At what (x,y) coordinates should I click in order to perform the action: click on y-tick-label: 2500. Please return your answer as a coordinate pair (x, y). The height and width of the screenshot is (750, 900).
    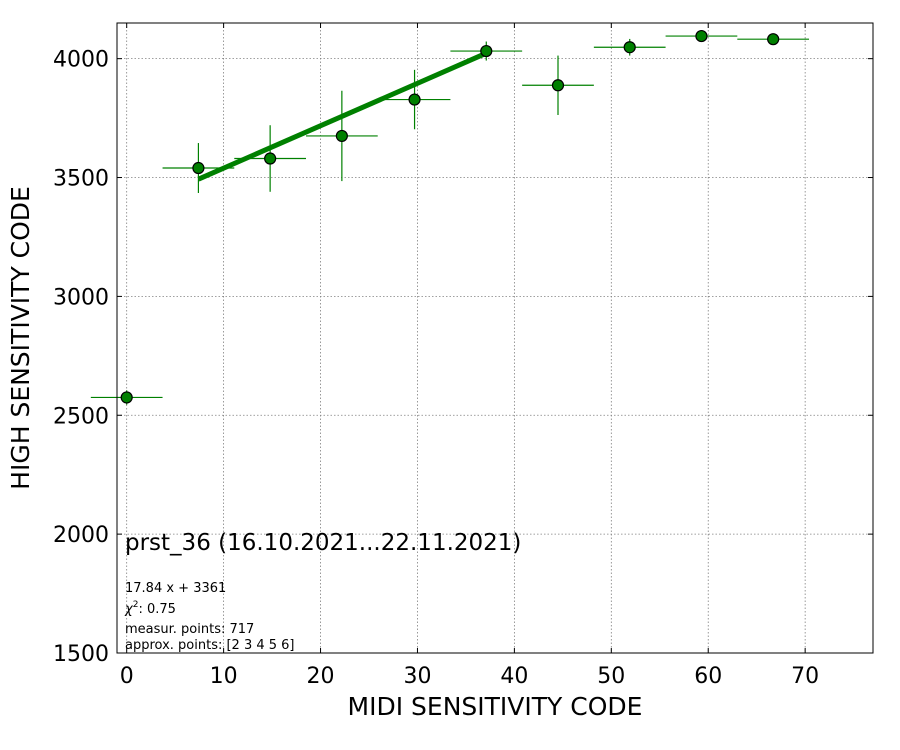
    Looking at the image, I should click on (81, 416).